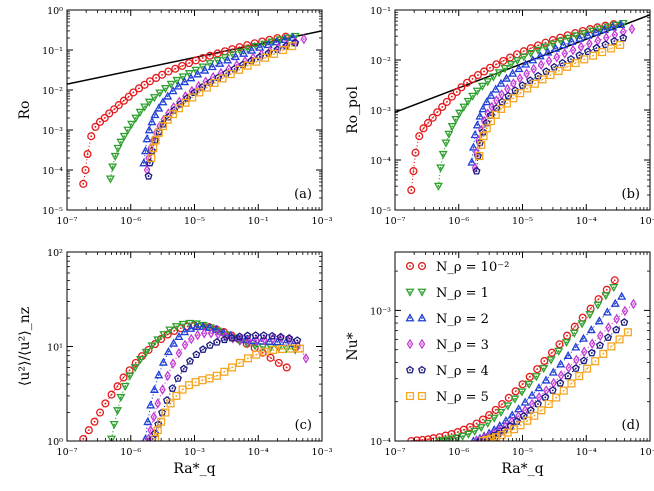 The image size is (654, 491). I want to click on x-tick-label: 10⁻⁴, so click(586, 221).